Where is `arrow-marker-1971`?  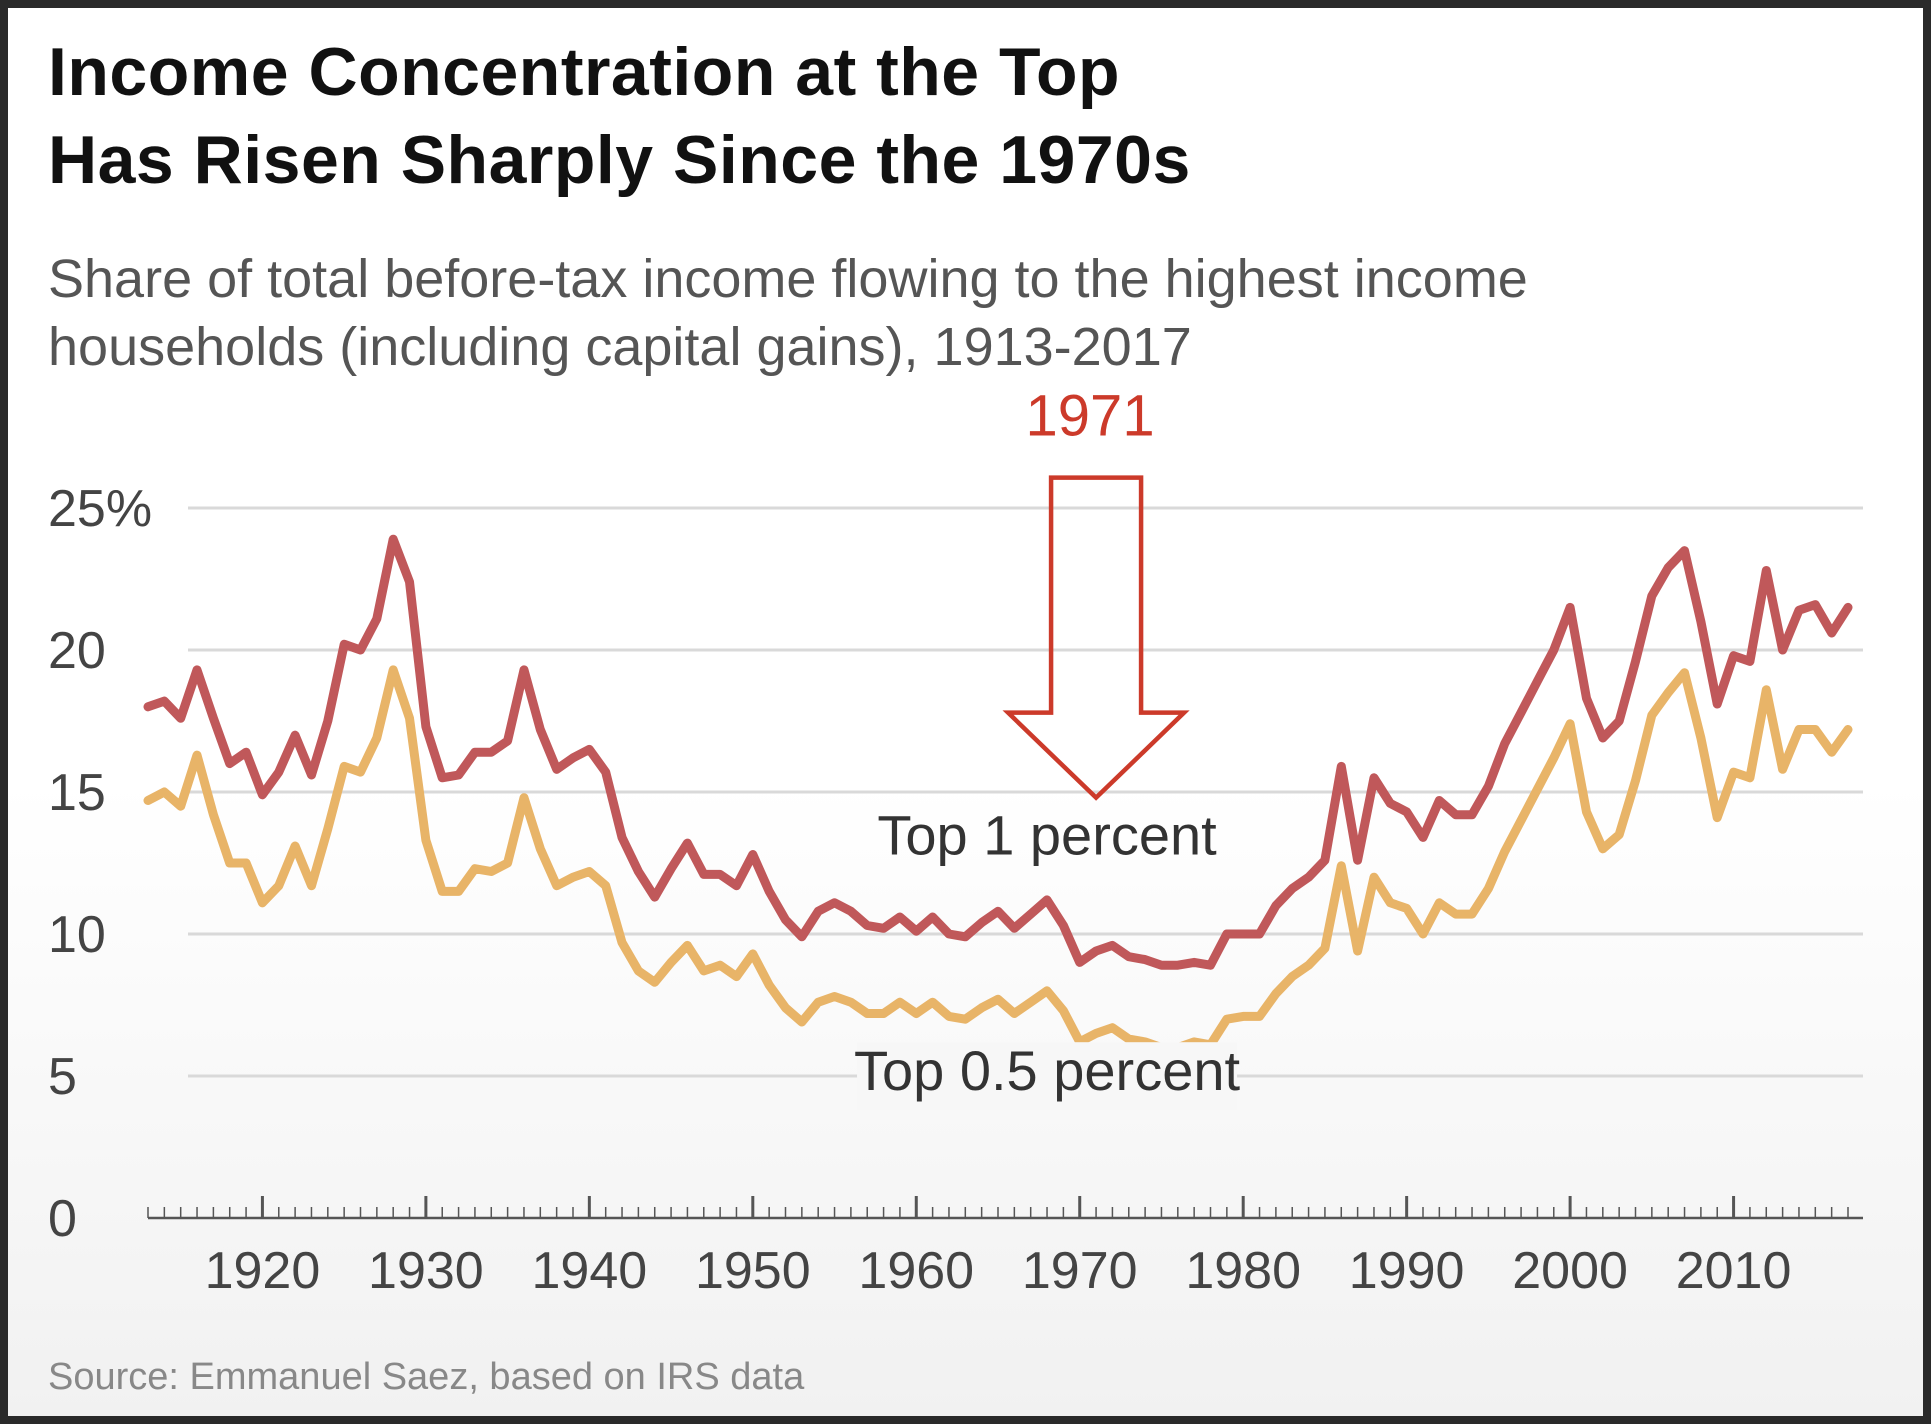 arrow-marker-1971 is located at coordinates (1096, 638).